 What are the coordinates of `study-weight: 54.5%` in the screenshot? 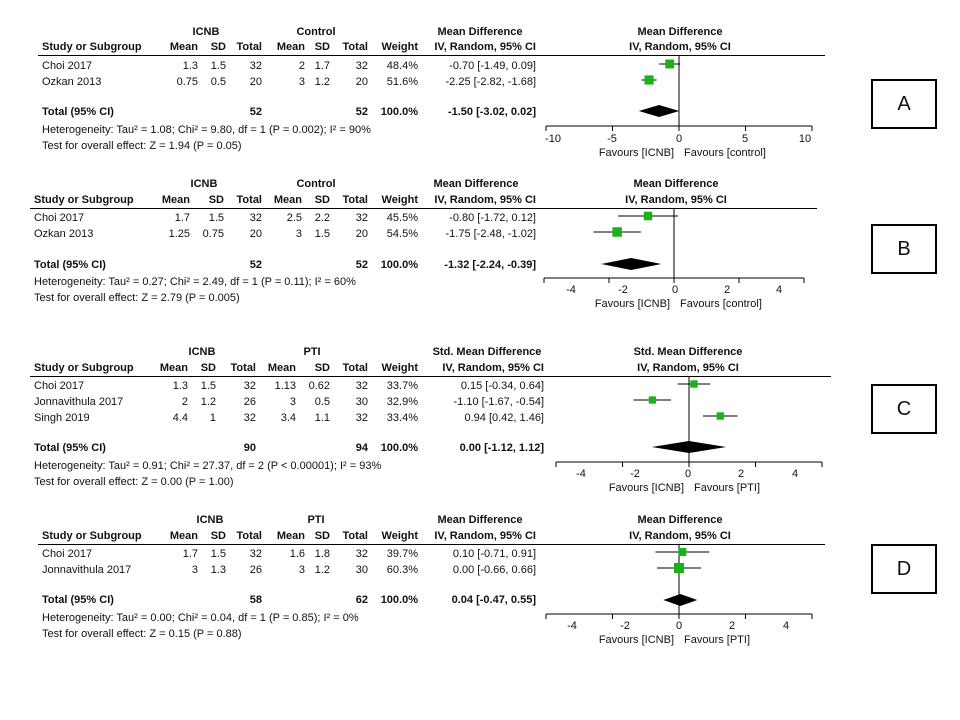 It's located at (402, 234).